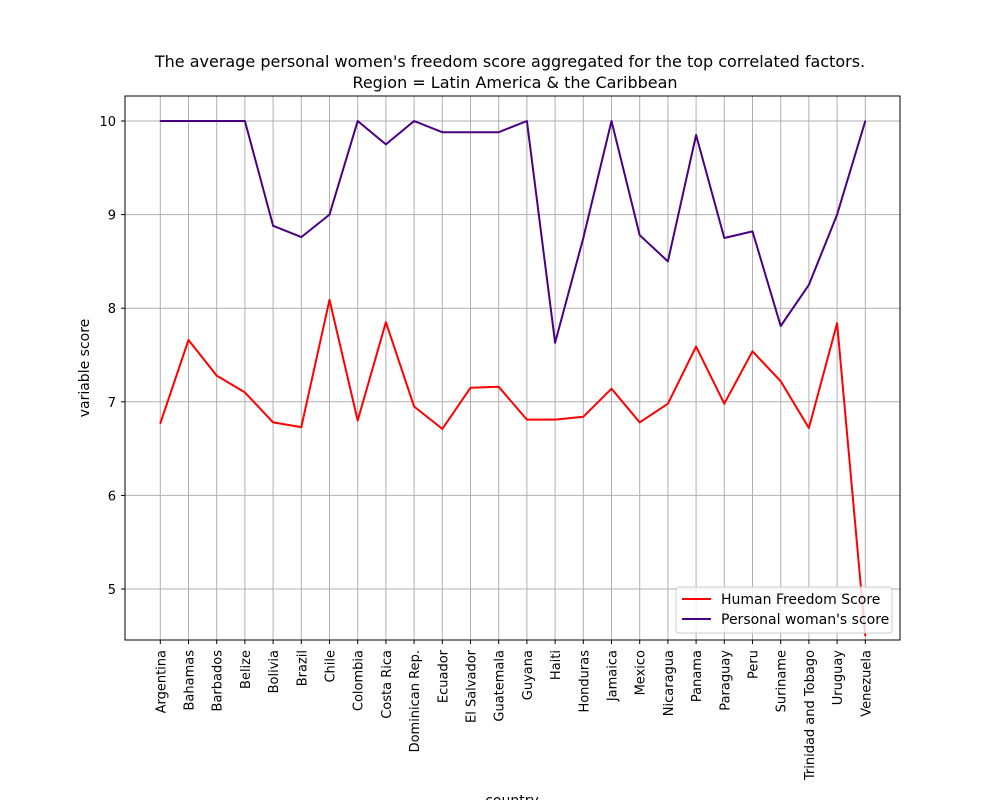  Describe the element at coordinates (331, 666) in the screenshot. I see `x-tick-label: Chile` at that location.